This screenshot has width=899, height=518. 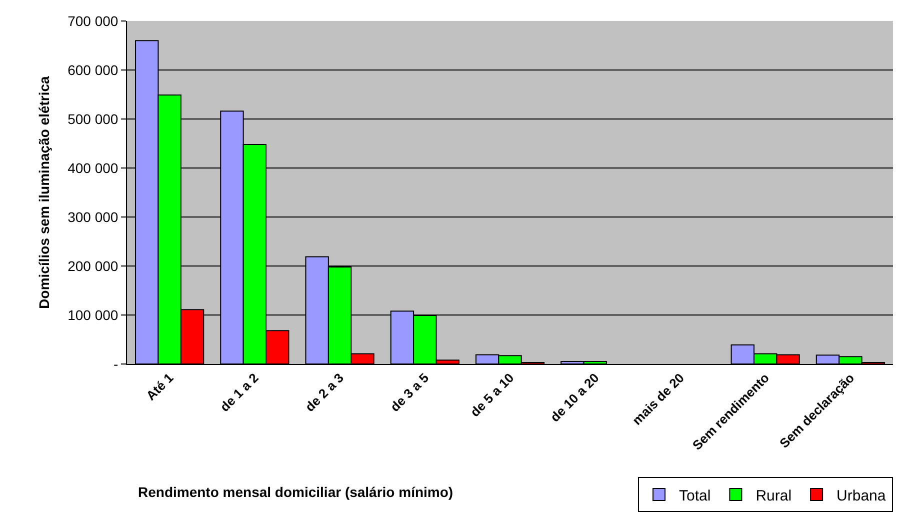 What do you see at coordinates (774, 495) in the screenshot?
I see `legend-label: Rural` at bounding box center [774, 495].